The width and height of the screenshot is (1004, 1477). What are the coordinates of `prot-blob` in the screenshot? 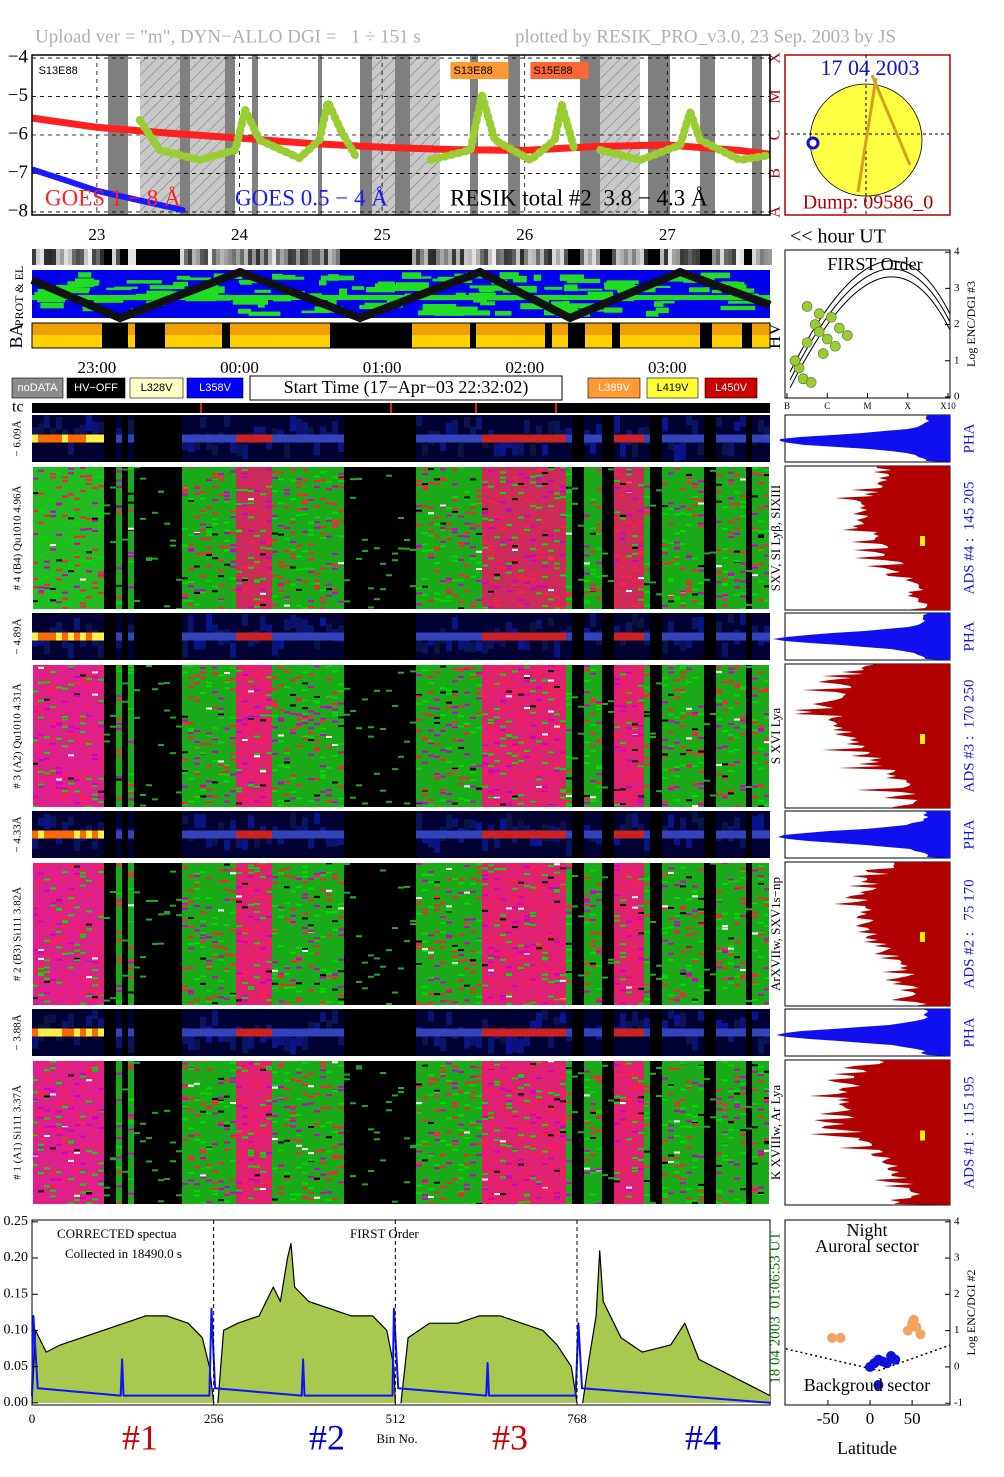 It's located at (487, 291).